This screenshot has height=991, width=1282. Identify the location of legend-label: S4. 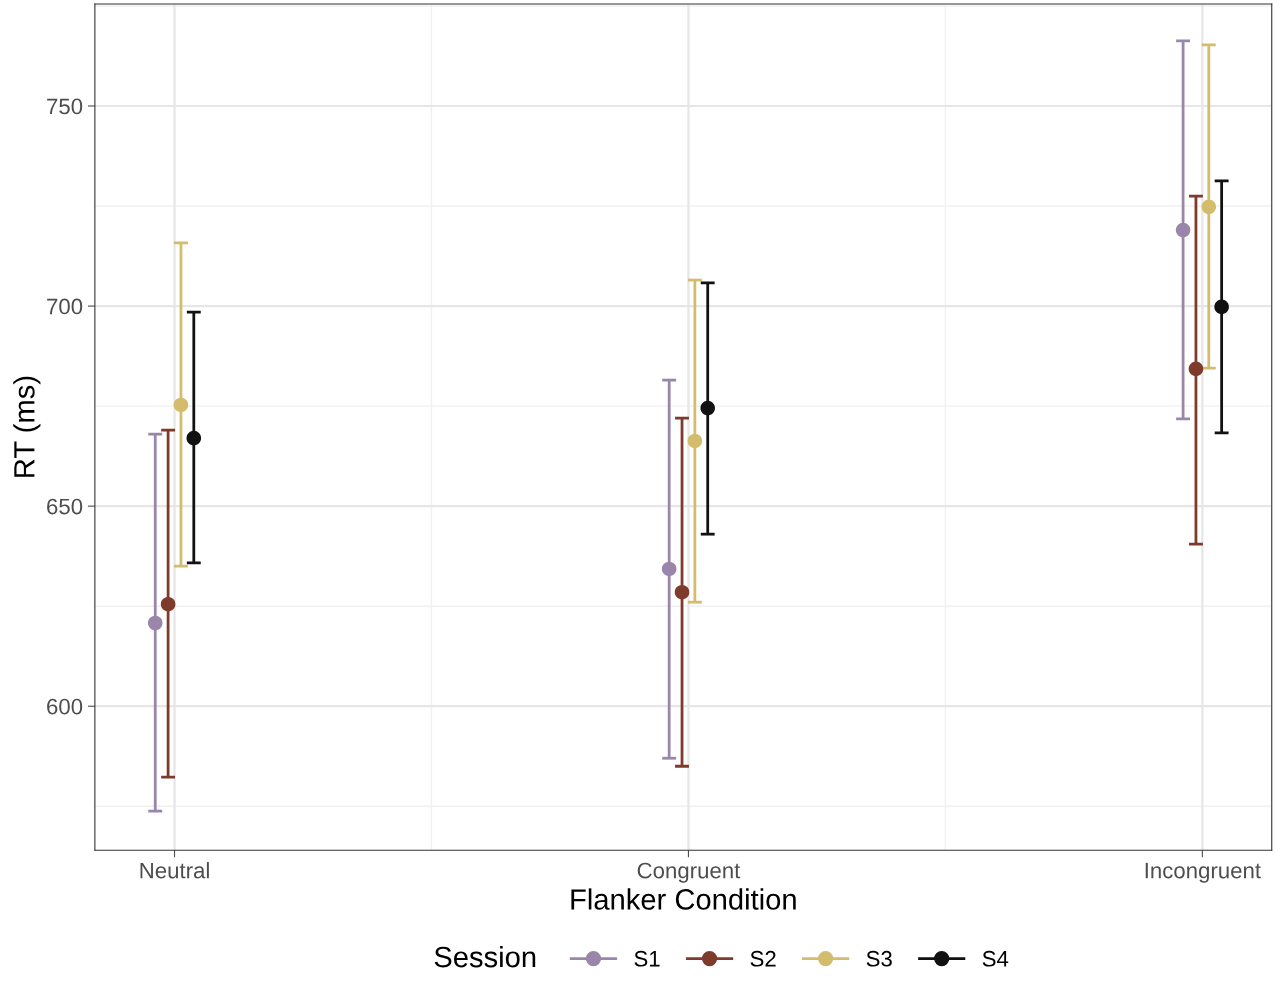
(995, 958).